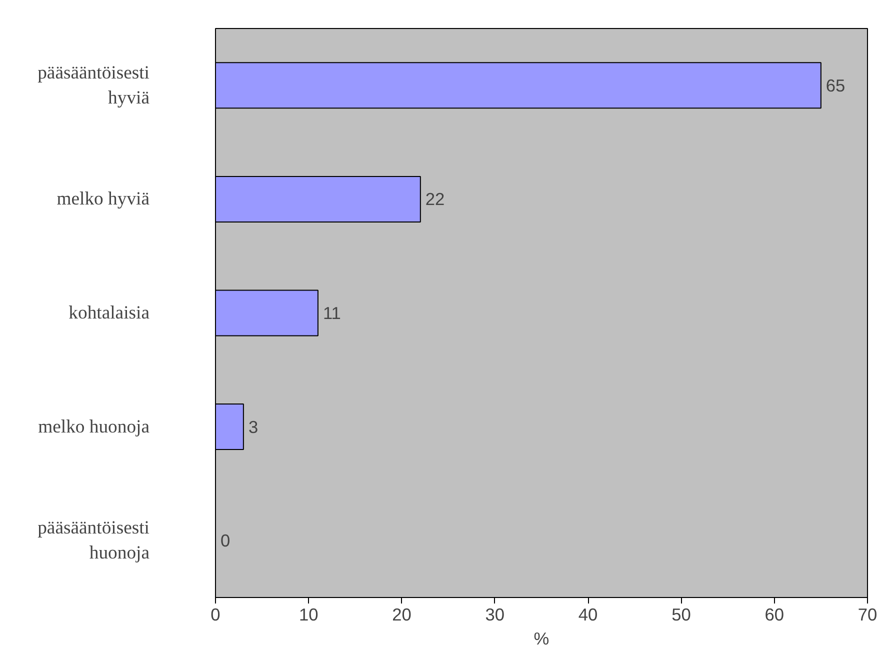 This screenshot has width=889, height=651. Describe the element at coordinates (402, 614) in the screenshot. I see `x-tick-label: 20` at that location.